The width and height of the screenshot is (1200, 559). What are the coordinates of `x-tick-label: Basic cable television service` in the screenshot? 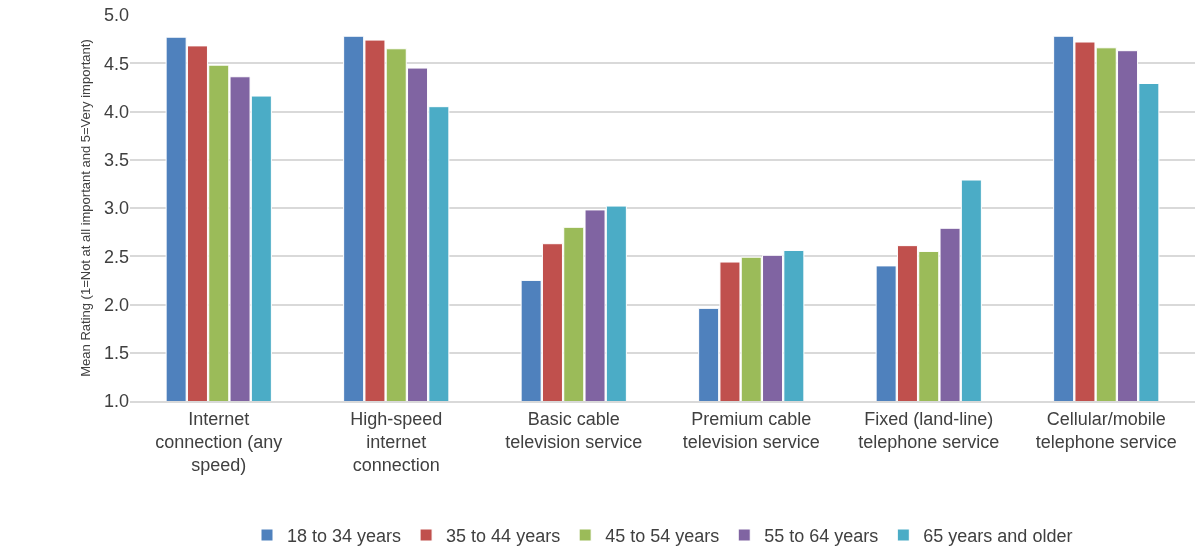 It's located at (574, 430).